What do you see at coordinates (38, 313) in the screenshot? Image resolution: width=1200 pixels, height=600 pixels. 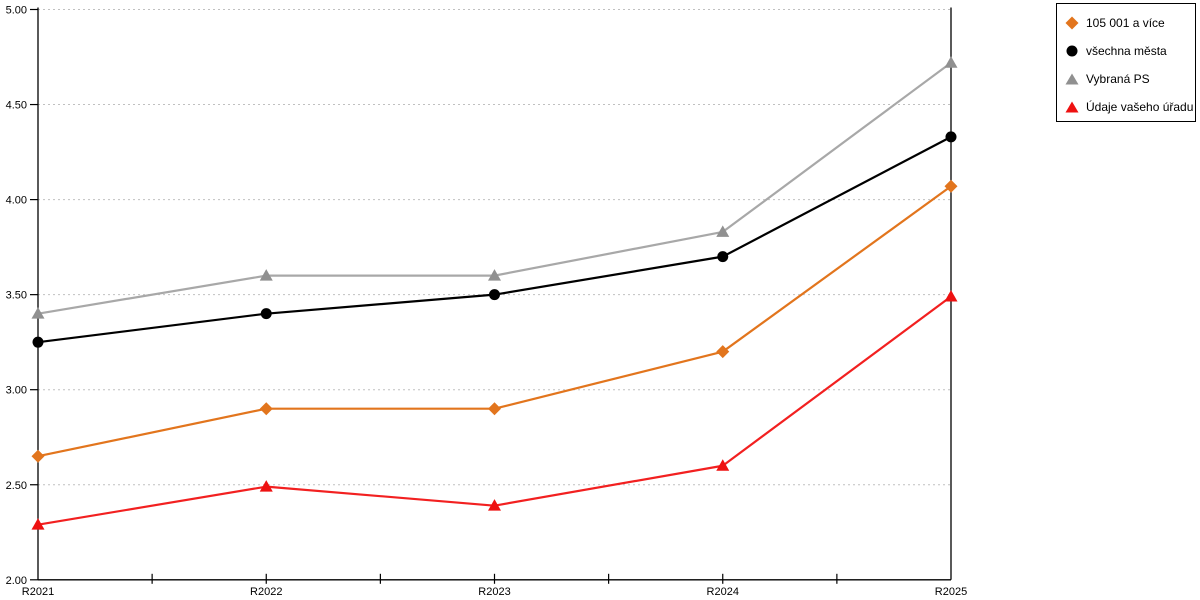 I see `data-point-vybran-ps-r2021` at bounding box center [38, 313].